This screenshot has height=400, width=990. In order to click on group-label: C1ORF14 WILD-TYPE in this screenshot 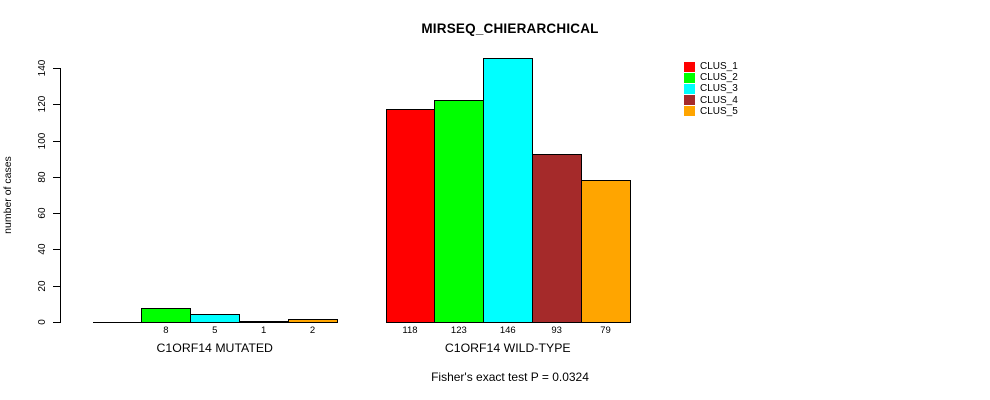, I will do `click(507, 348)`.